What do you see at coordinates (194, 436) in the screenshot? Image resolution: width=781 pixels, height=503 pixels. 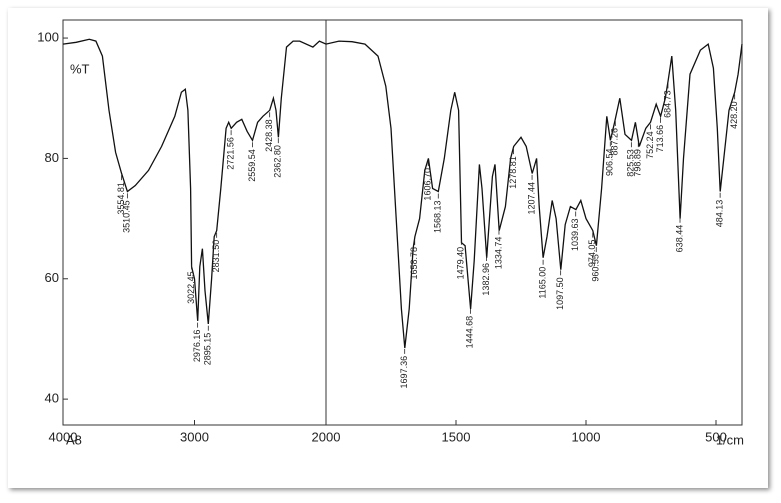 I see `x-tick-label: 3000` at bounding box center [194, 436].